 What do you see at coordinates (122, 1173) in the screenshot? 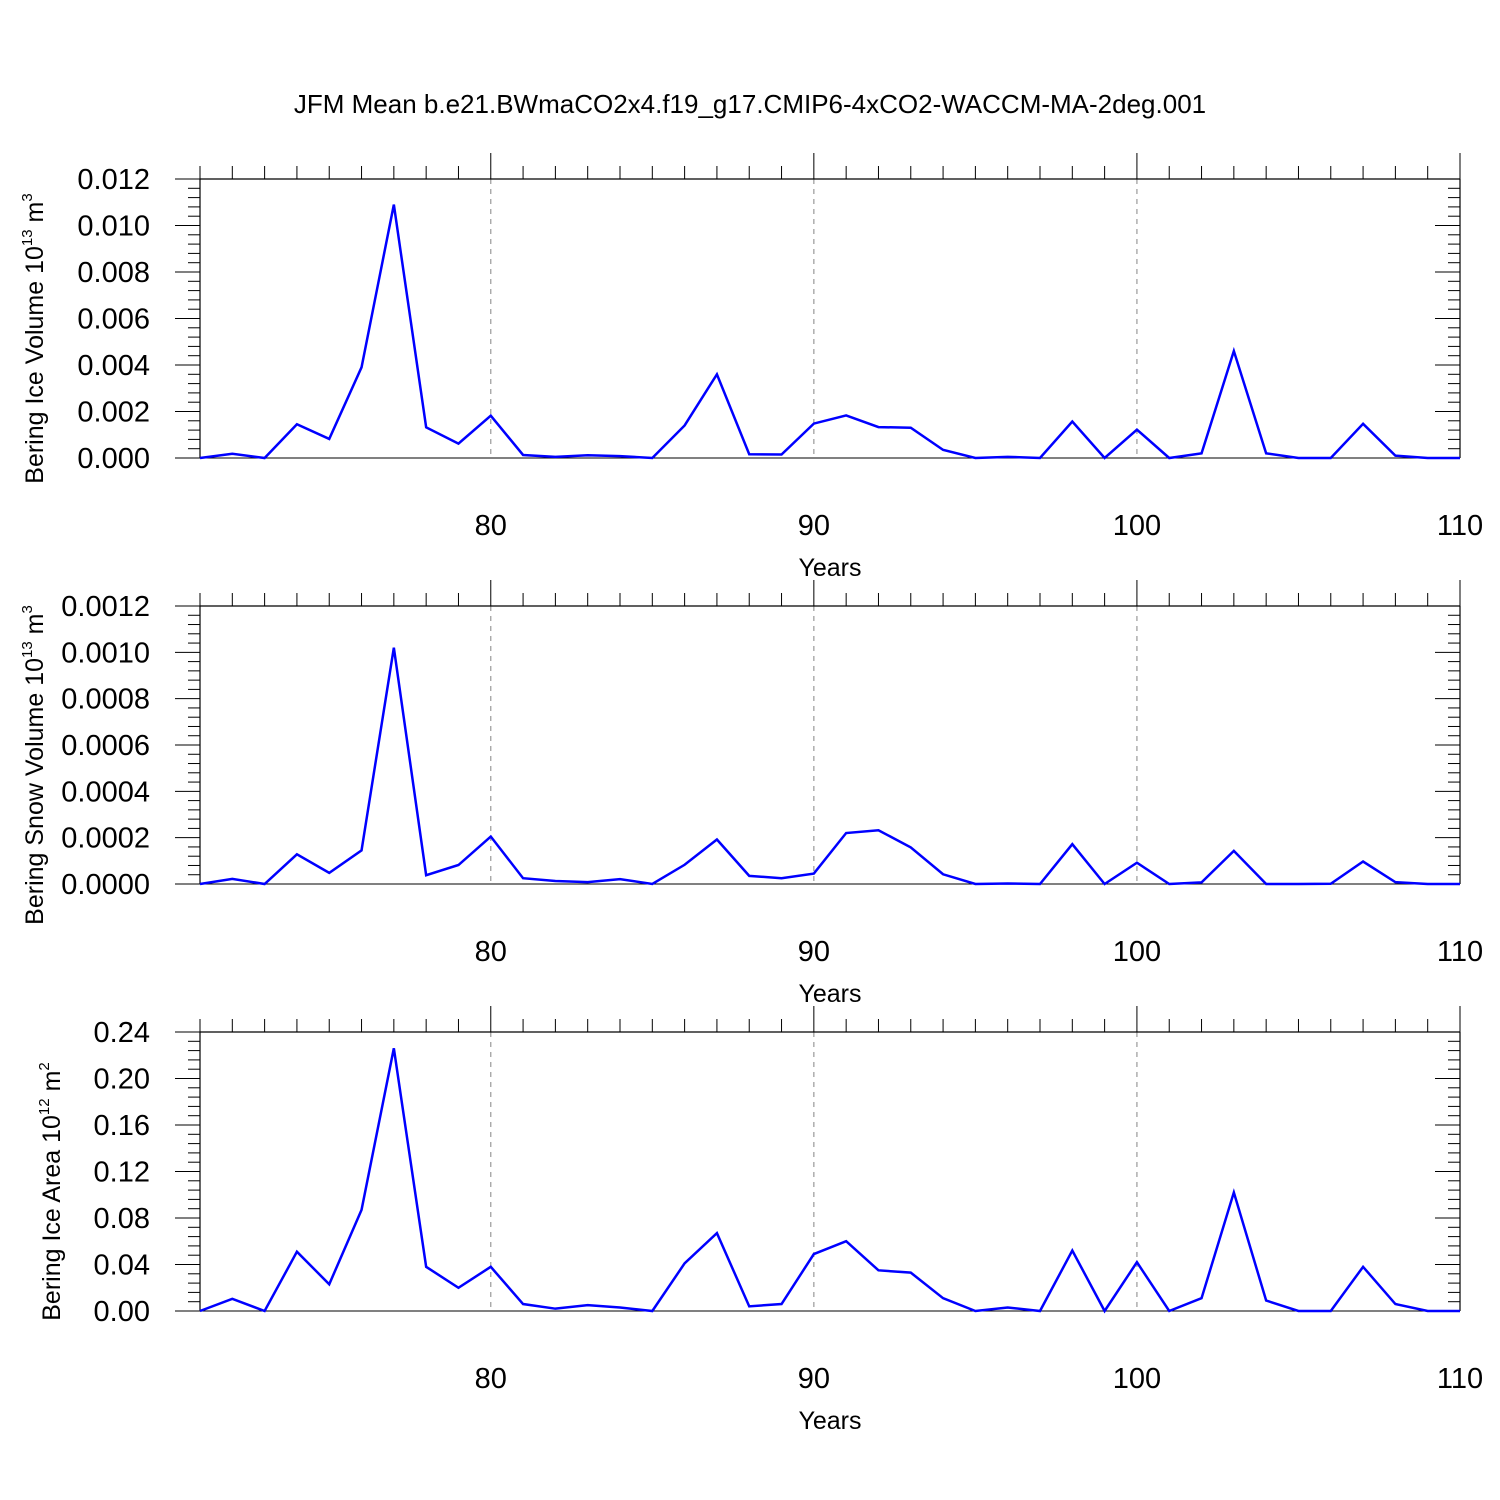
I see `y-tick-label: 0.12` at bounding box center [122, 1173].